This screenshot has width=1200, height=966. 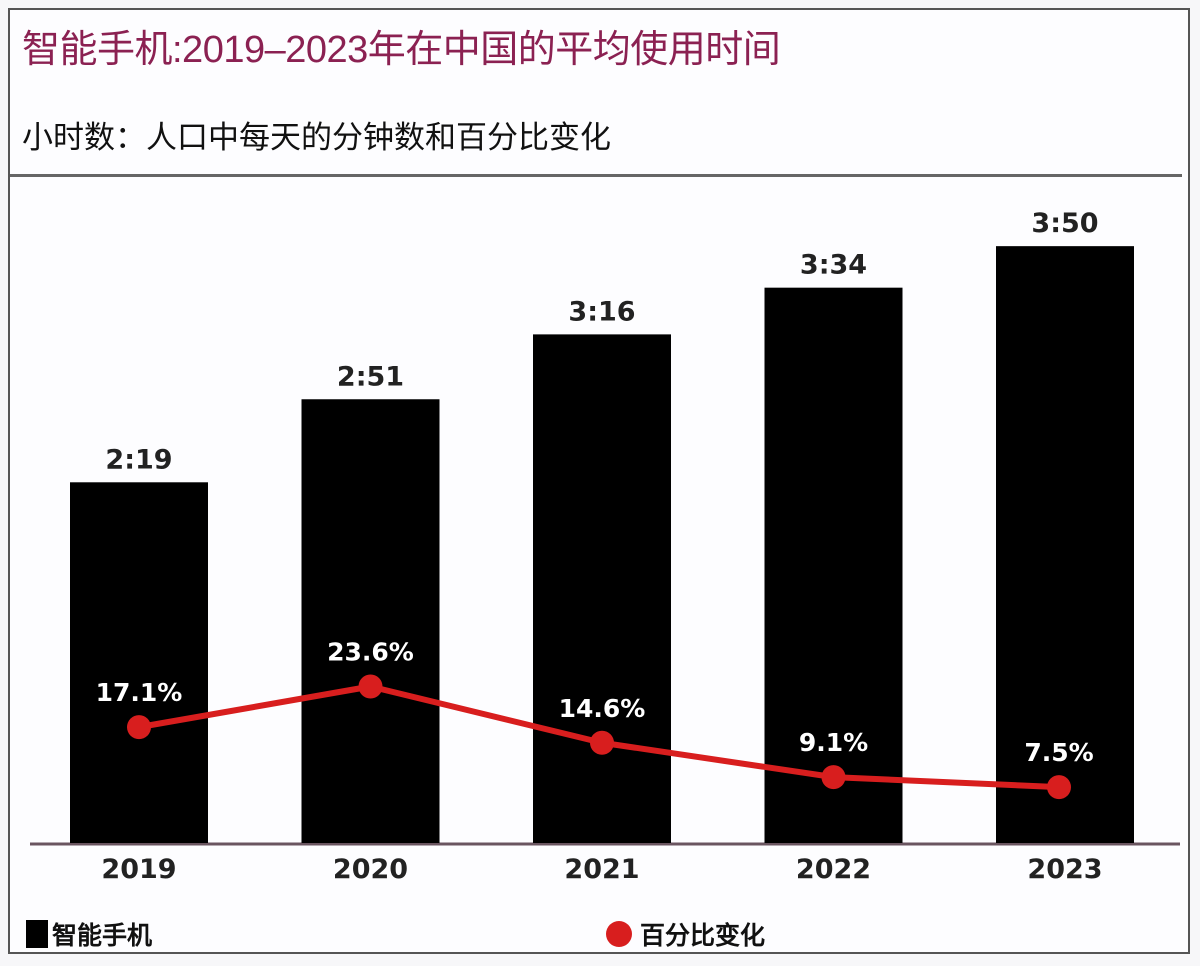 What do you see at coordinates (833, 565) in the screenshot?
I see `bar-2022` at bounding box center [833, 565].